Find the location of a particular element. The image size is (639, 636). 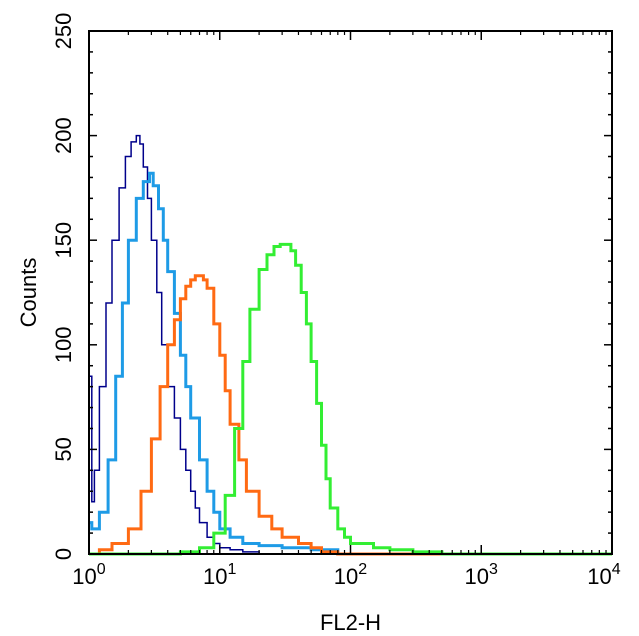

y-axis-title: Counts is located at coordinates (28, 293).